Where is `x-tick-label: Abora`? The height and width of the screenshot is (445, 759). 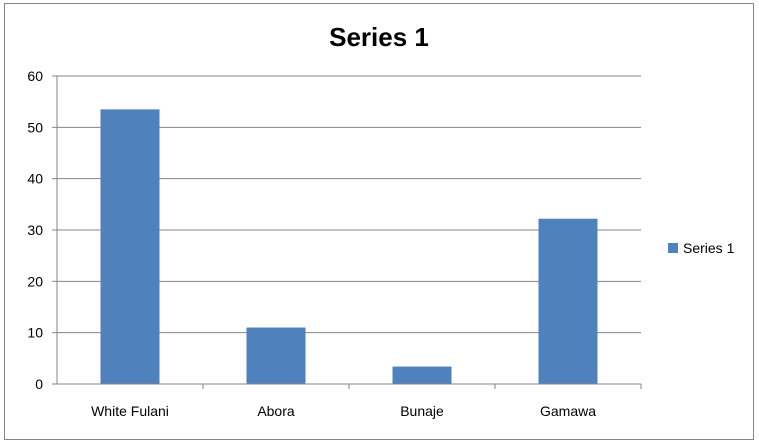
x-tick-label: Abora is located at coordinates (276, 411).